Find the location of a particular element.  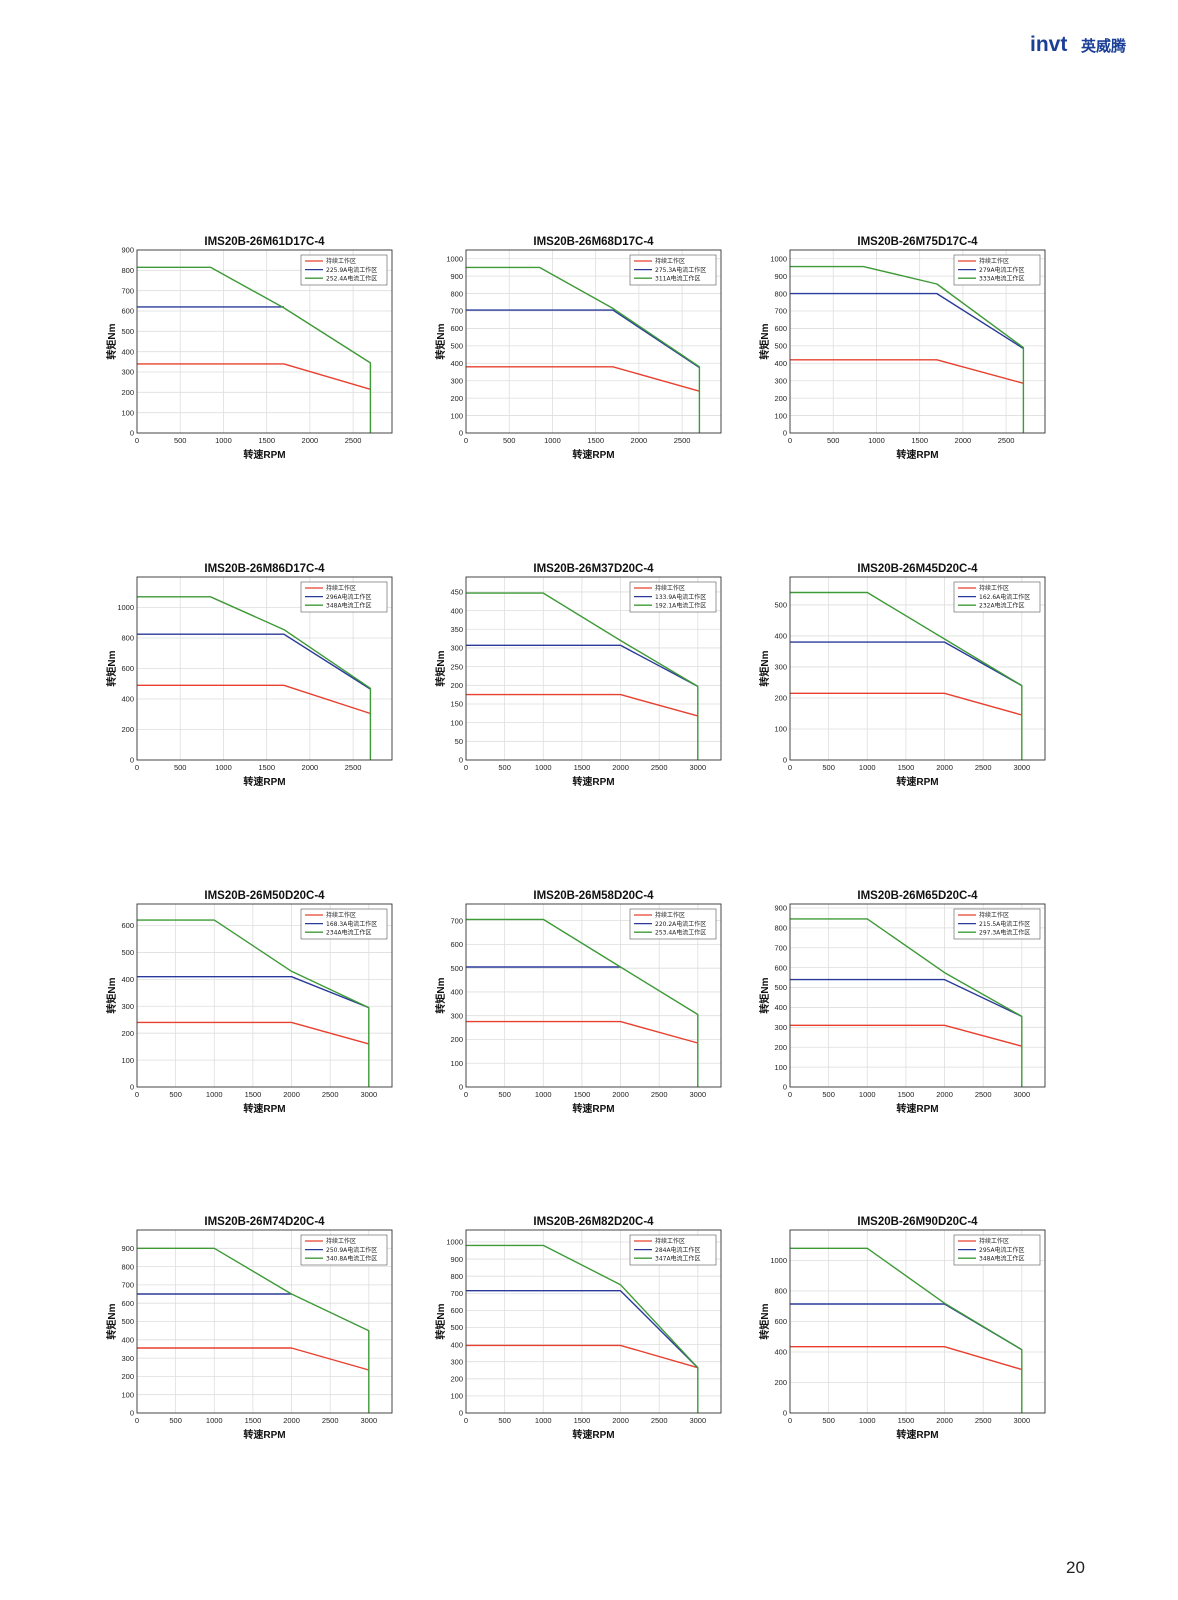

y-axis-label: 转矩Nm is located at coordinates (764, 1321).